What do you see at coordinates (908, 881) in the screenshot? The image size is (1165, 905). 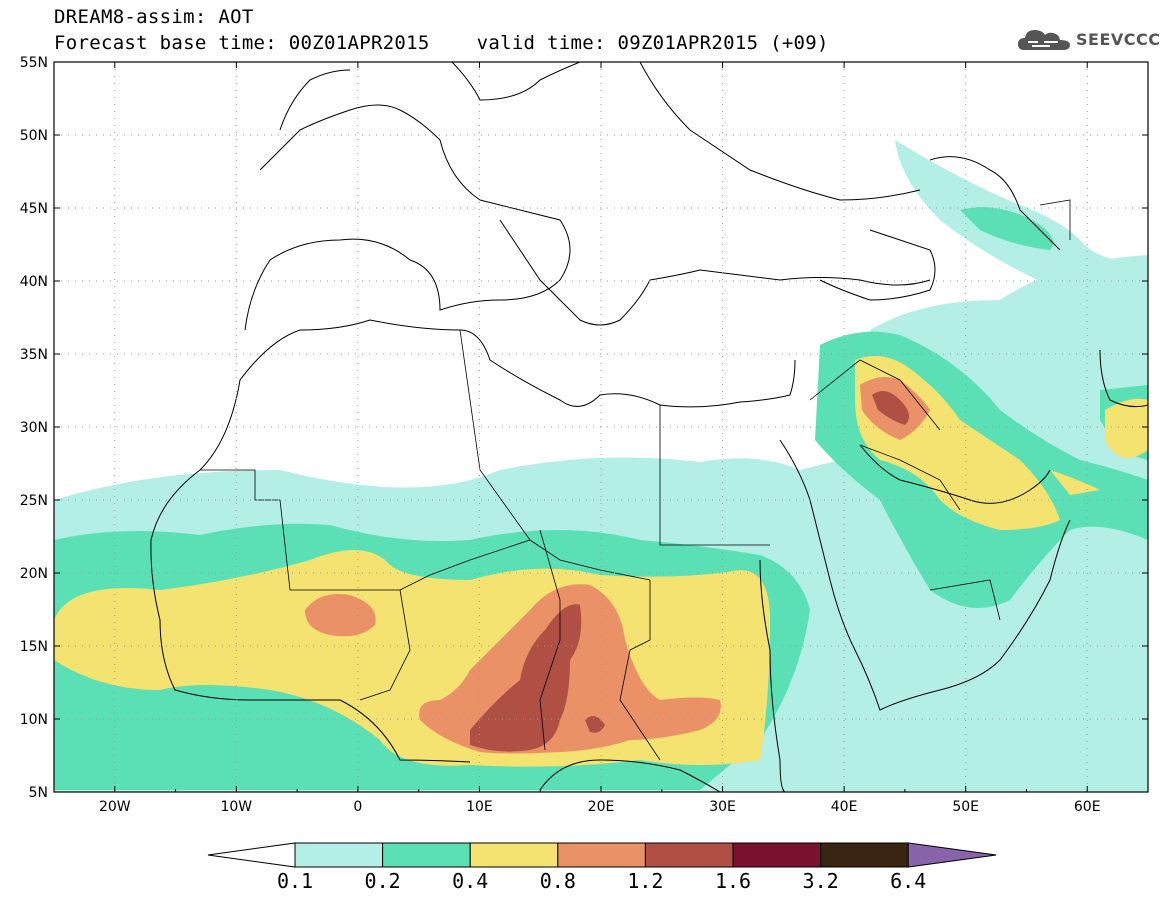 I see `colorbar-level-label: 6.4` at bounding box center [908, 881].